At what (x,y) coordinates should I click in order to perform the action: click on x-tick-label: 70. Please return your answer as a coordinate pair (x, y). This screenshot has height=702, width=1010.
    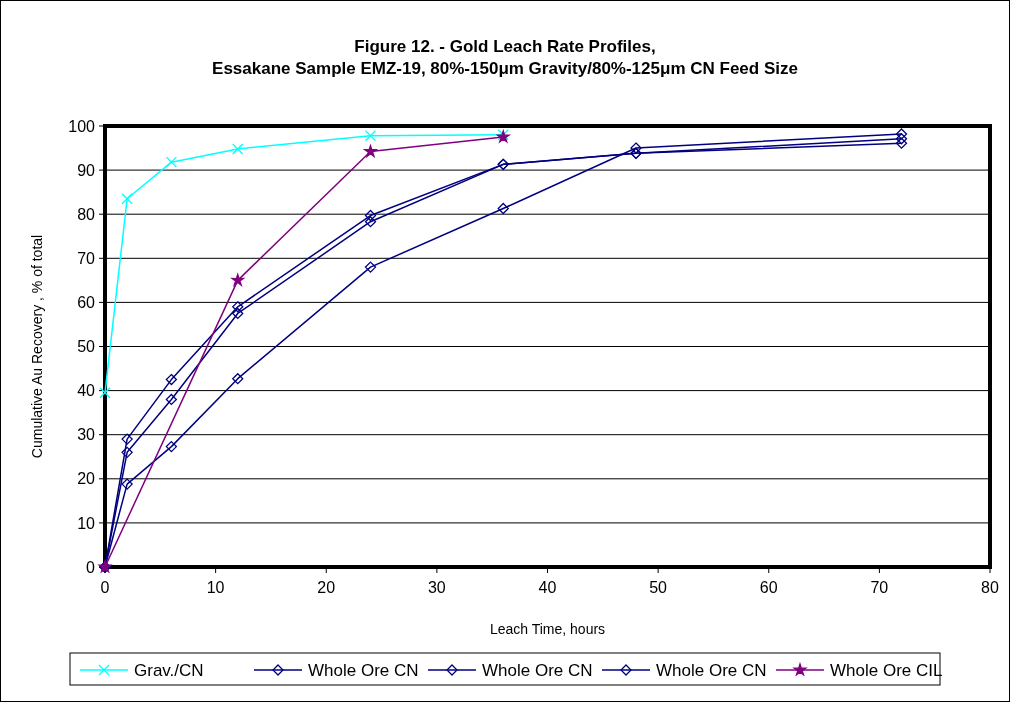
    Looking at the image, I should click on (879, 587).